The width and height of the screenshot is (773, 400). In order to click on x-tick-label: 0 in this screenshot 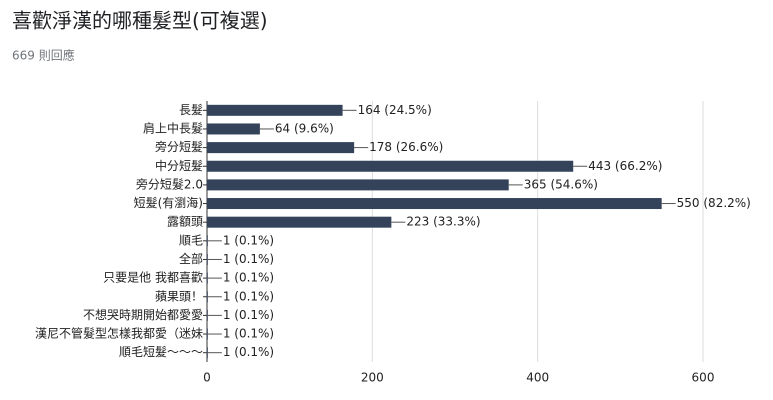, I will do `click(207, 378)`.